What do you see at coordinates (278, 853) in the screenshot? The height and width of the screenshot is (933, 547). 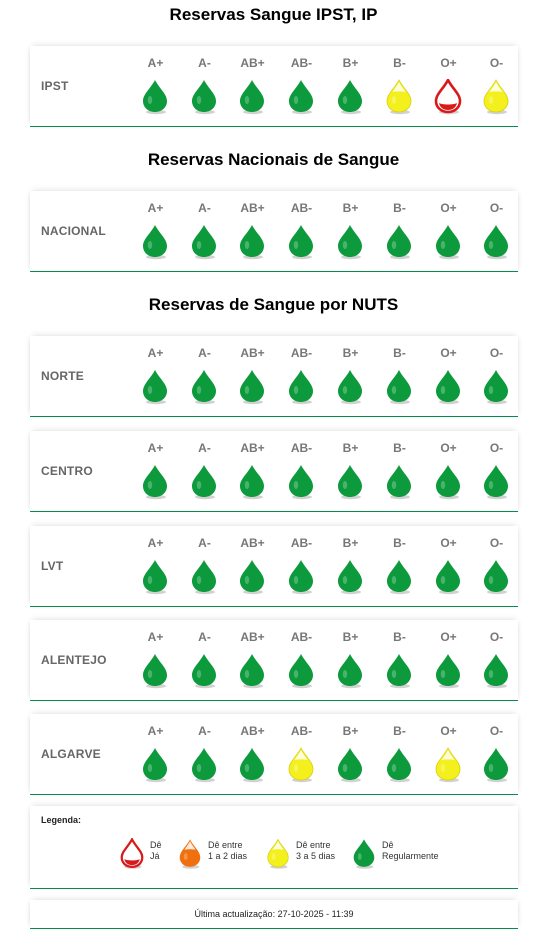 I see `yellow-drop-icon` at bounding box center [278, 853].